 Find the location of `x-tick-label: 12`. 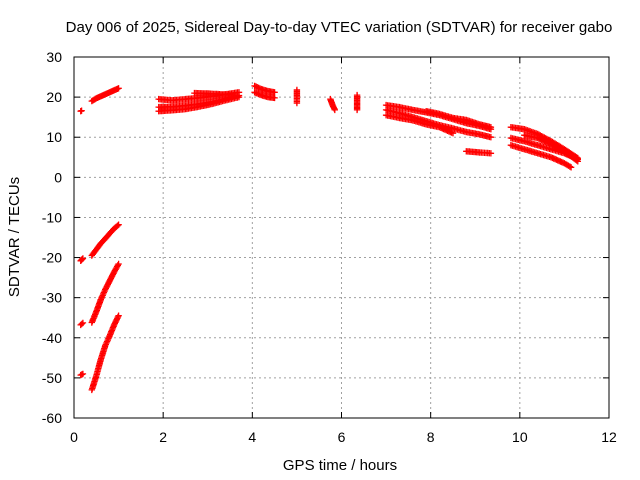

x-tick-label: 12 is located at coordinates (609, 437).